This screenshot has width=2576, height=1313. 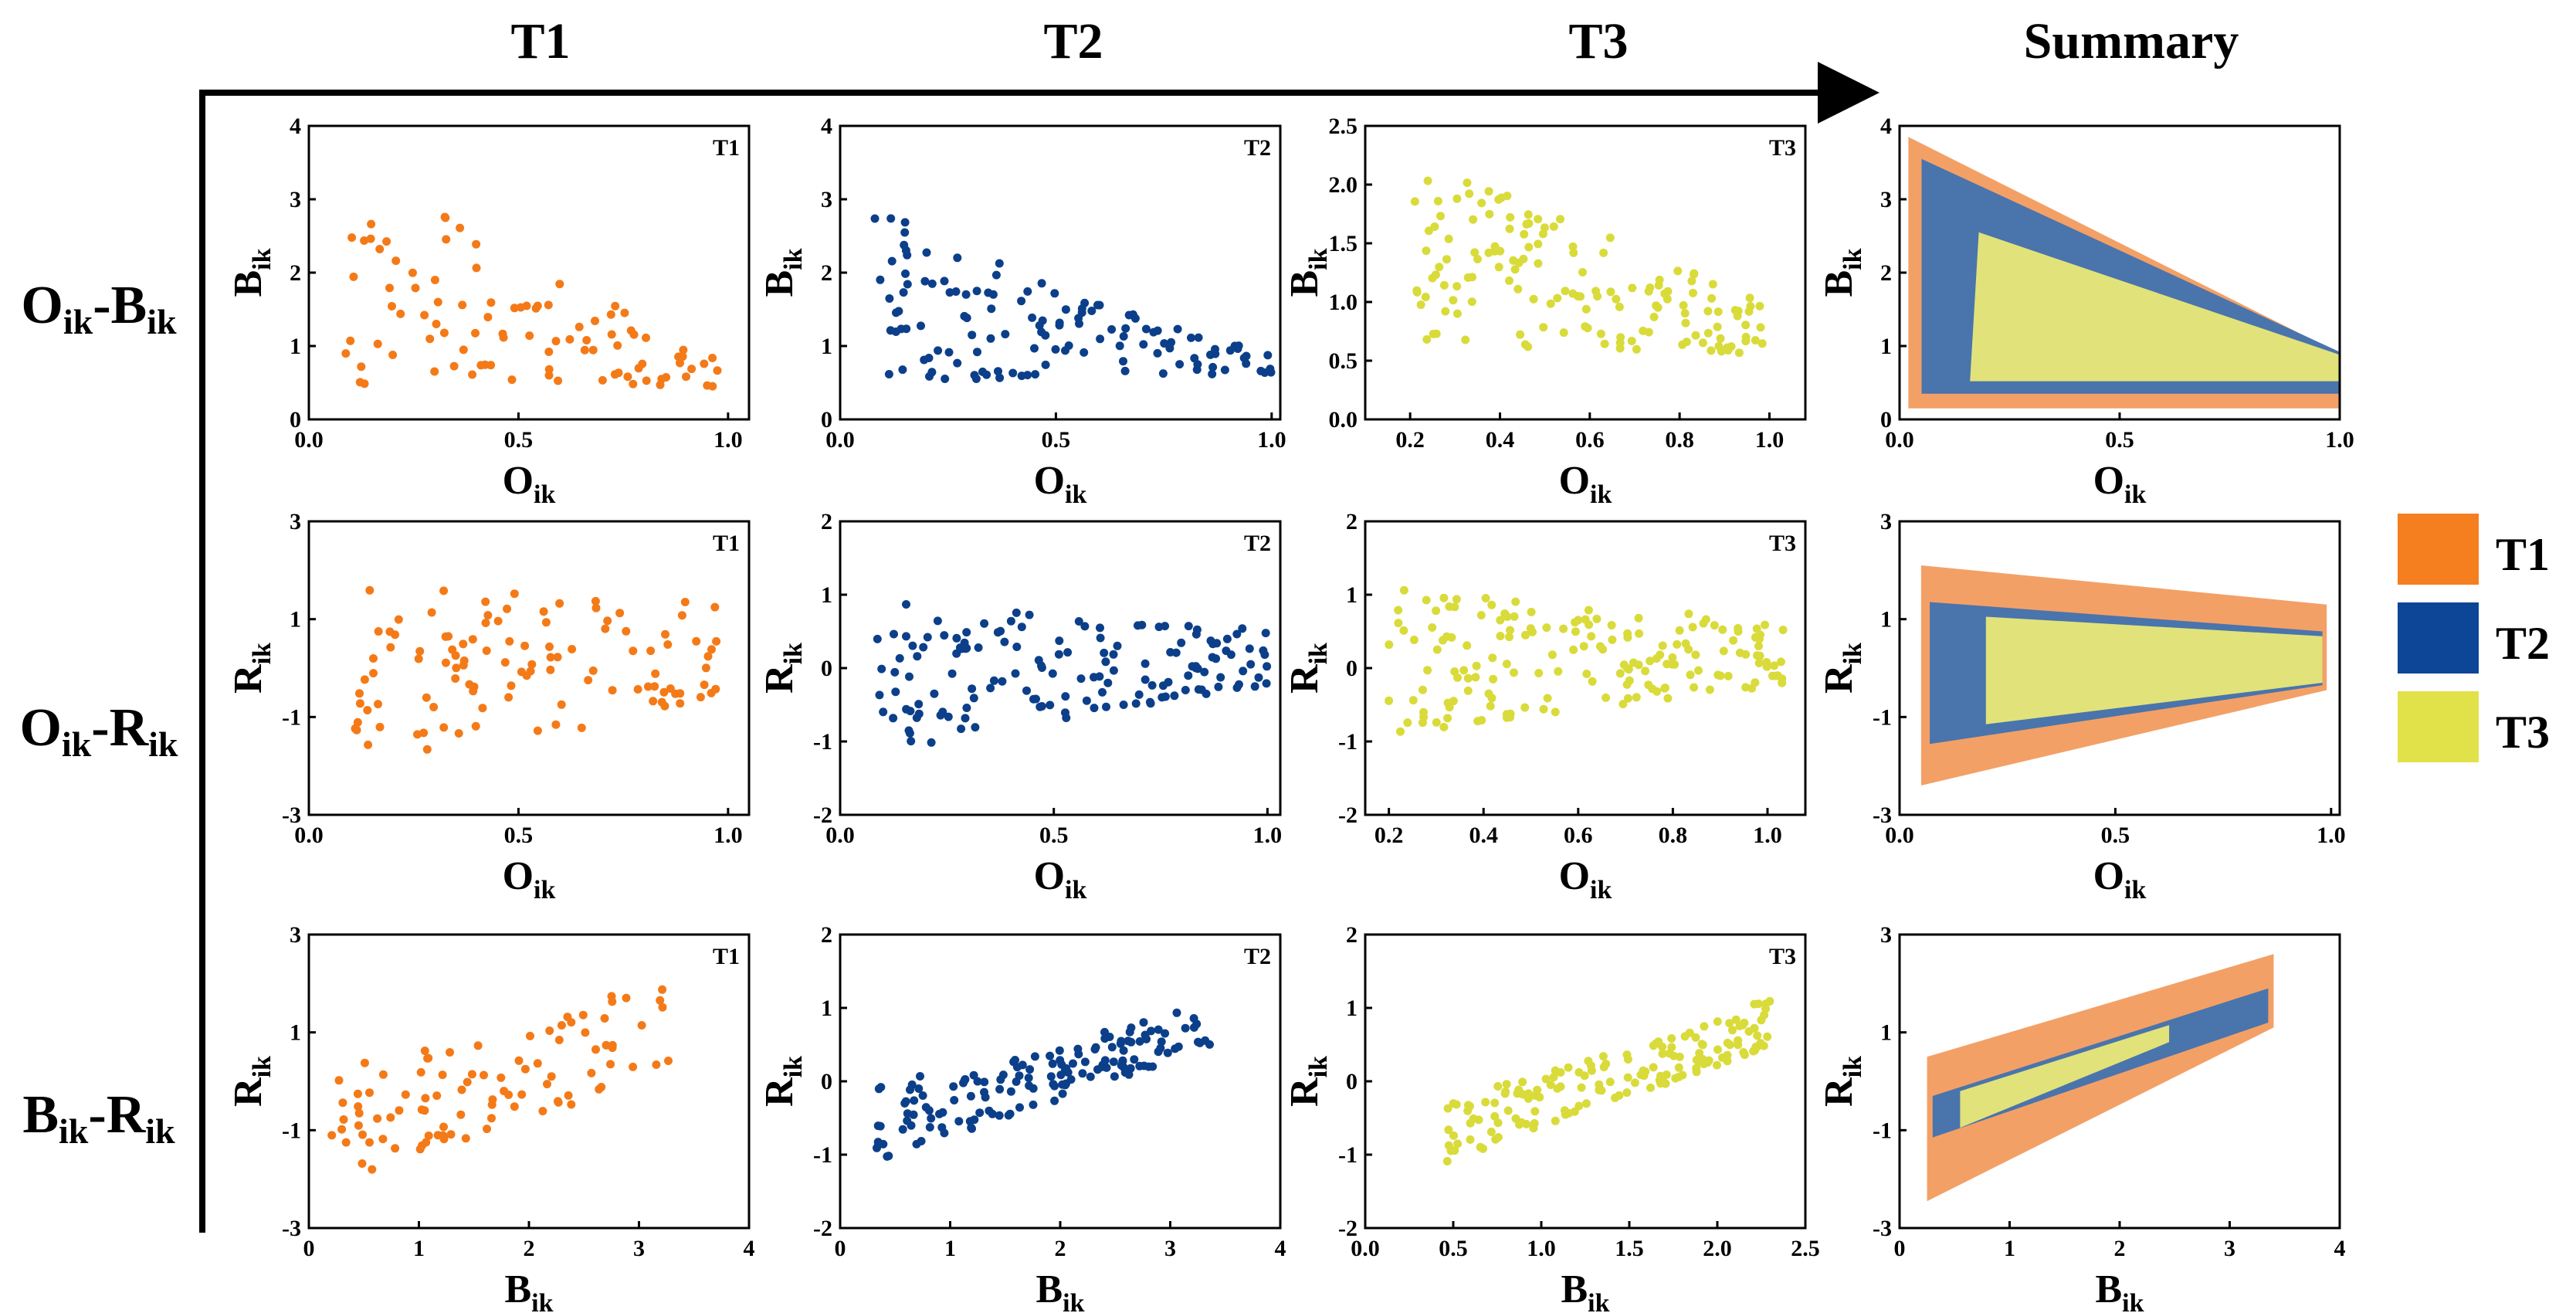 I want to click on x-tick-label: 0.5, so click(x=519, y=835).